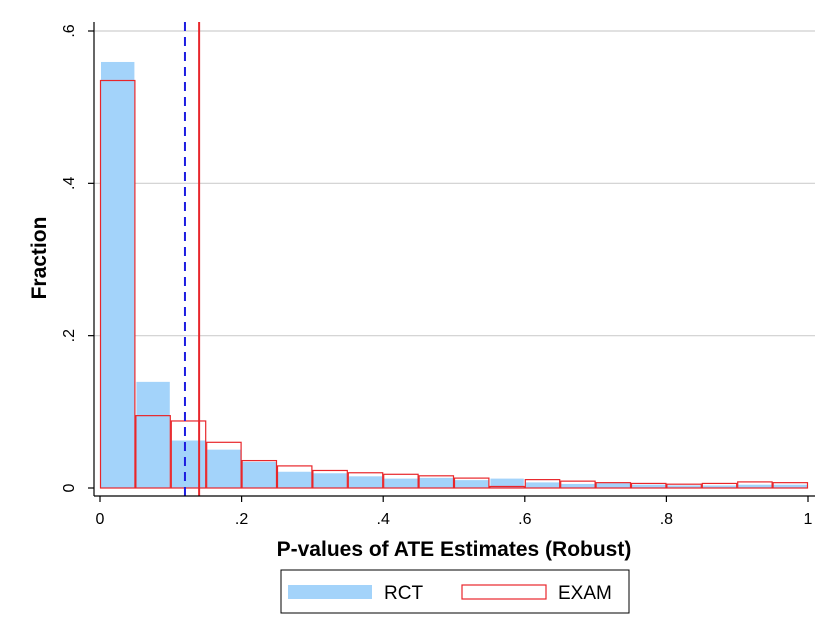 The image size is (839, 643). Describe the element at coordinates (100, 519) in the screenshot. I see `x-tick-label-0: 0` at that location.